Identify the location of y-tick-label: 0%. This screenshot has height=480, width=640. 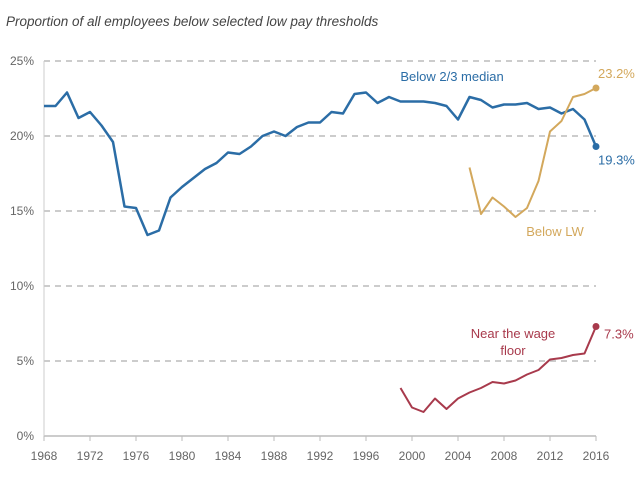
(26, 436).